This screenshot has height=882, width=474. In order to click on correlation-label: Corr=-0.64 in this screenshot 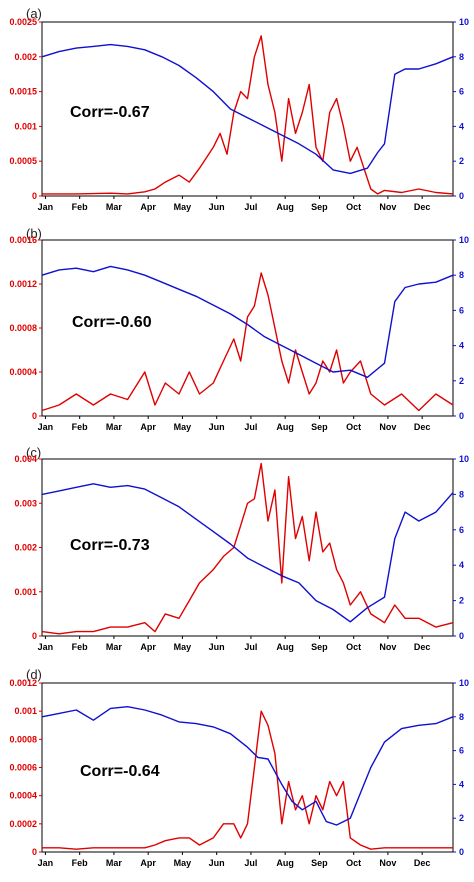, I will do `click(120, 771)`.